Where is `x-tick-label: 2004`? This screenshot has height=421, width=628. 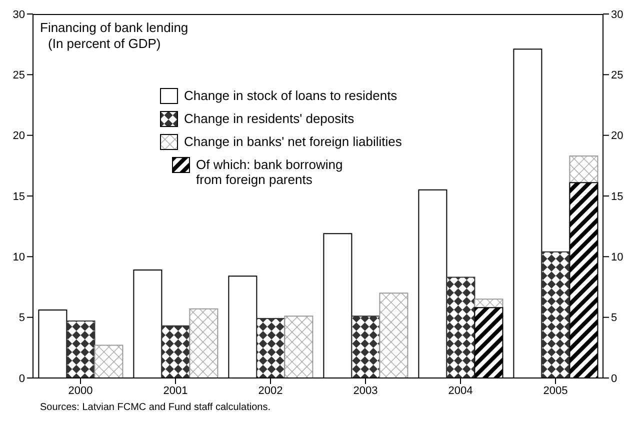 x-tick-label: 2004 is located at coordinates (460, 390).